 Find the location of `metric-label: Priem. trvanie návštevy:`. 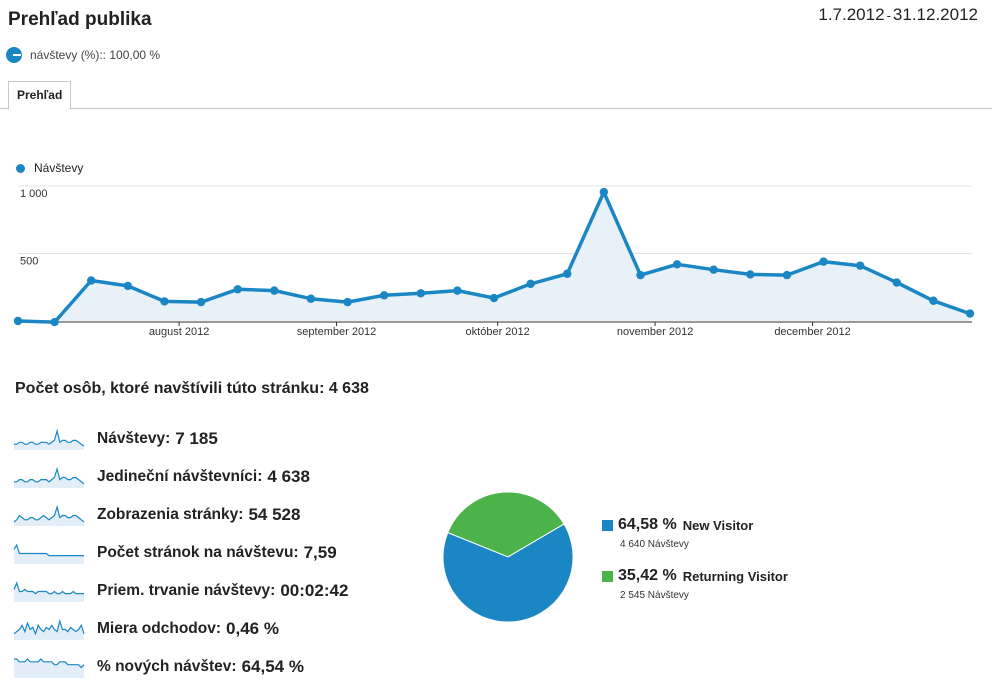

metric-label: Priem. trvanie návštevy: is located at coordinates (186, 590).